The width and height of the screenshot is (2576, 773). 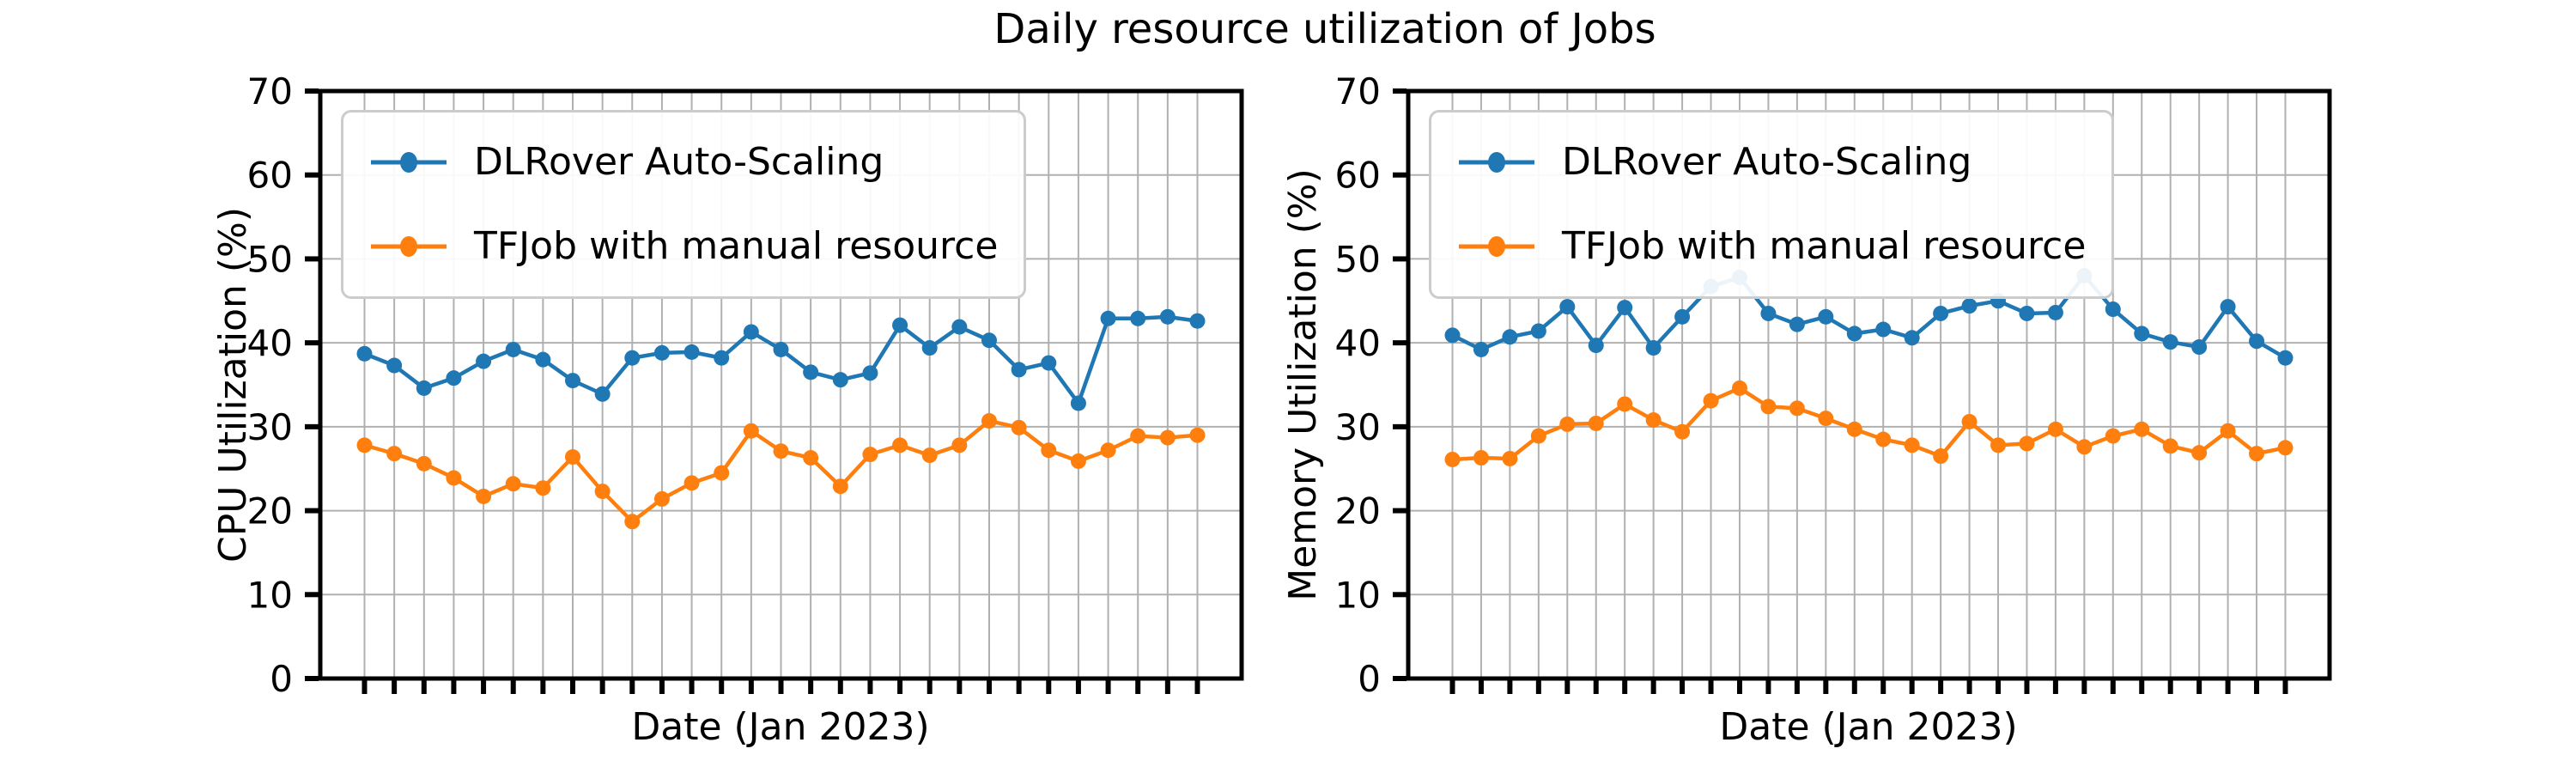 What do you see at coordinates (1324, 29) in the screenshot?
I see `figure-title: Daily resource utilization of Jobs` at bounding box center [1324, 29].